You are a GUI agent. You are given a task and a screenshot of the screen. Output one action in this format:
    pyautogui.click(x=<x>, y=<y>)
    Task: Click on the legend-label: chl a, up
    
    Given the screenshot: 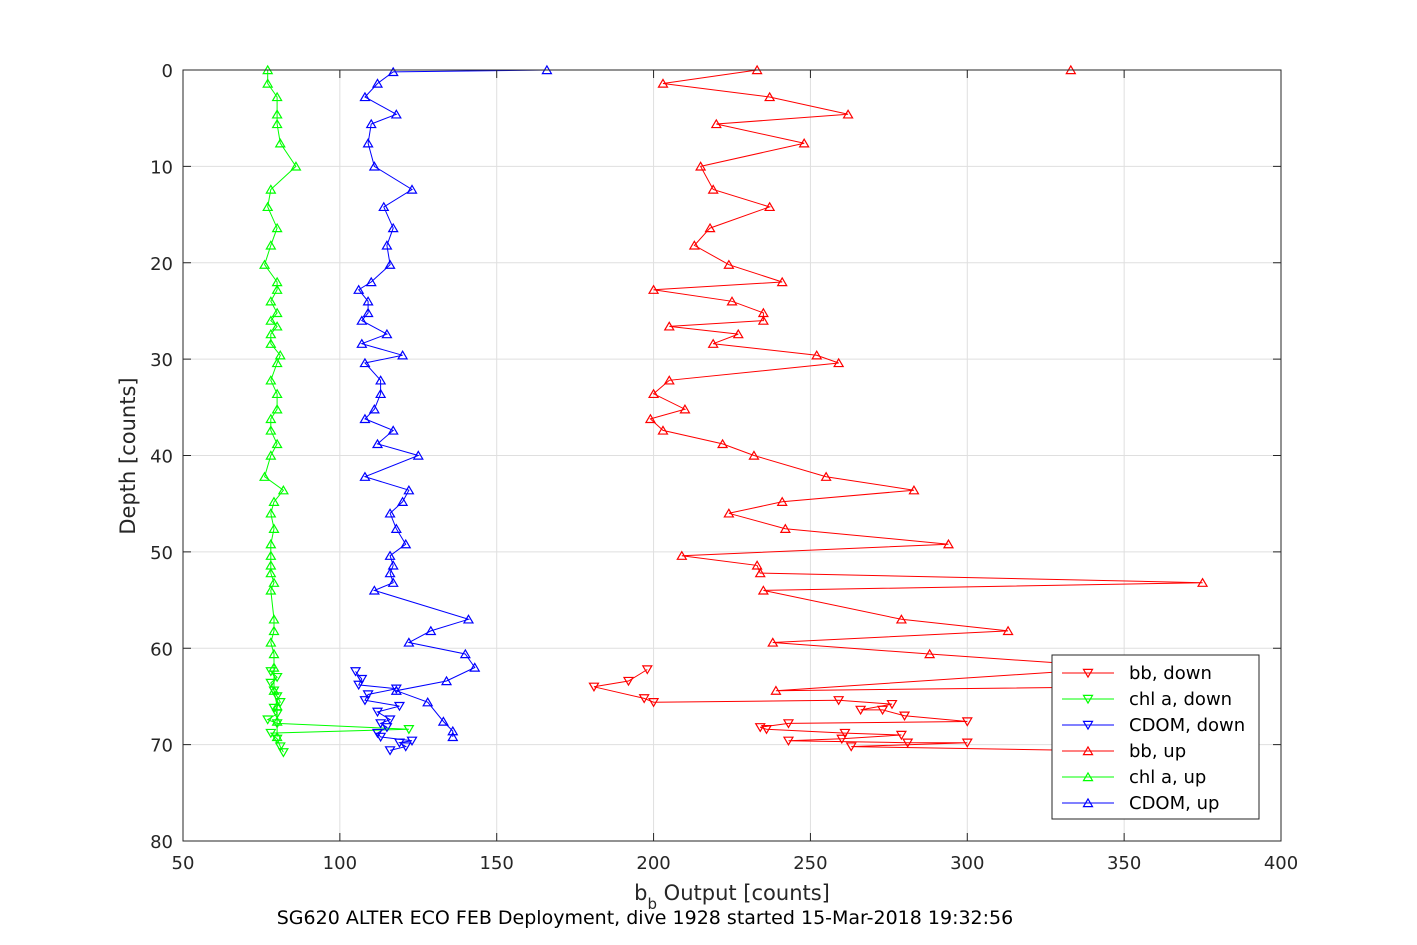 What is the action you would take?
    pyautogui.click(x=1167, y=777)
    